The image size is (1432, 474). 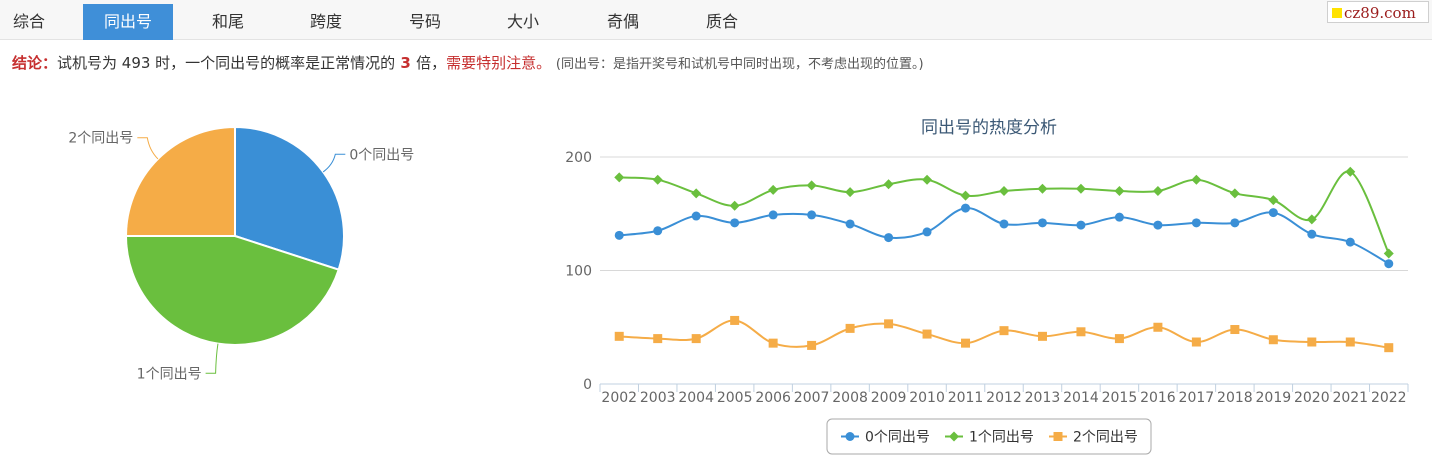 I want to click on x-tick-label: 2017, so click(x=1197, y=398).